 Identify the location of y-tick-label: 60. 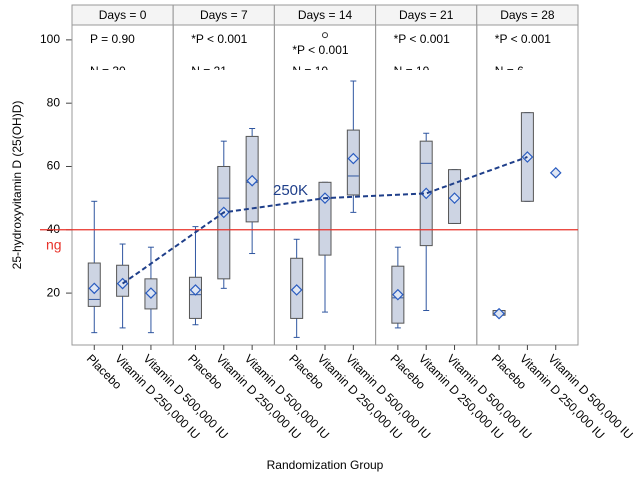
(54, 166).